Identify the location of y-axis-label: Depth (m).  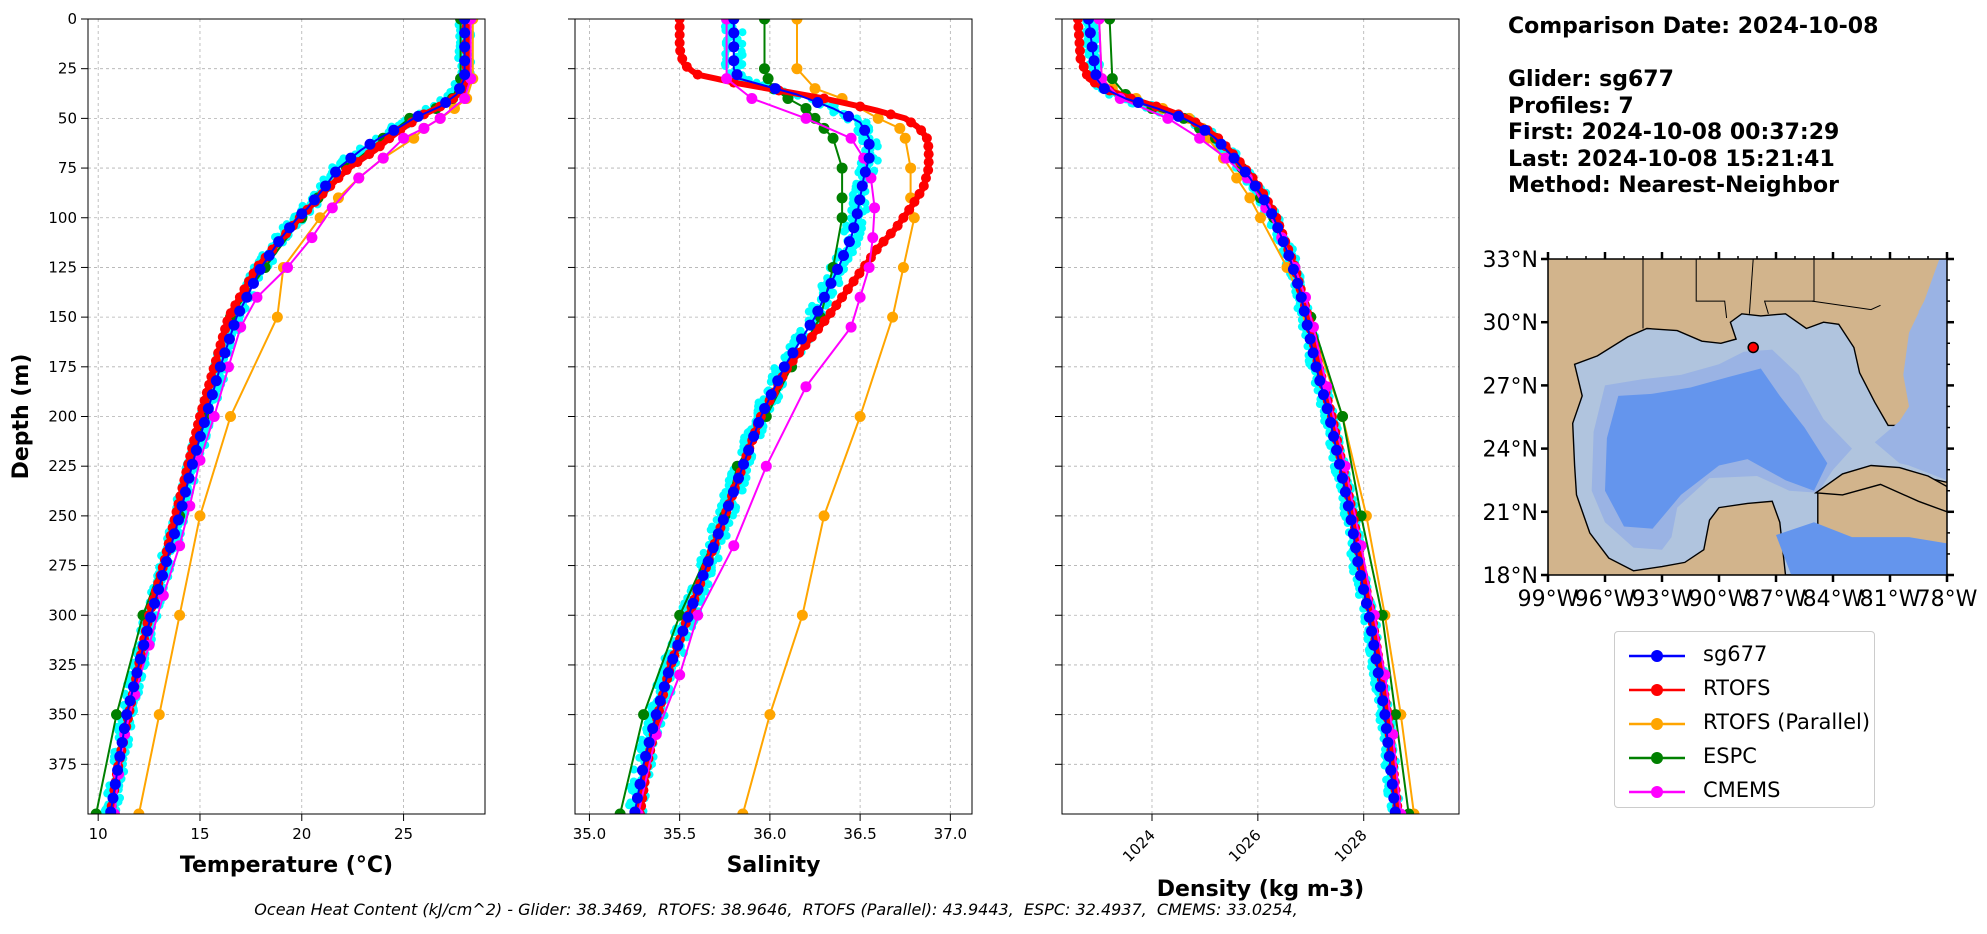
(21, 417).